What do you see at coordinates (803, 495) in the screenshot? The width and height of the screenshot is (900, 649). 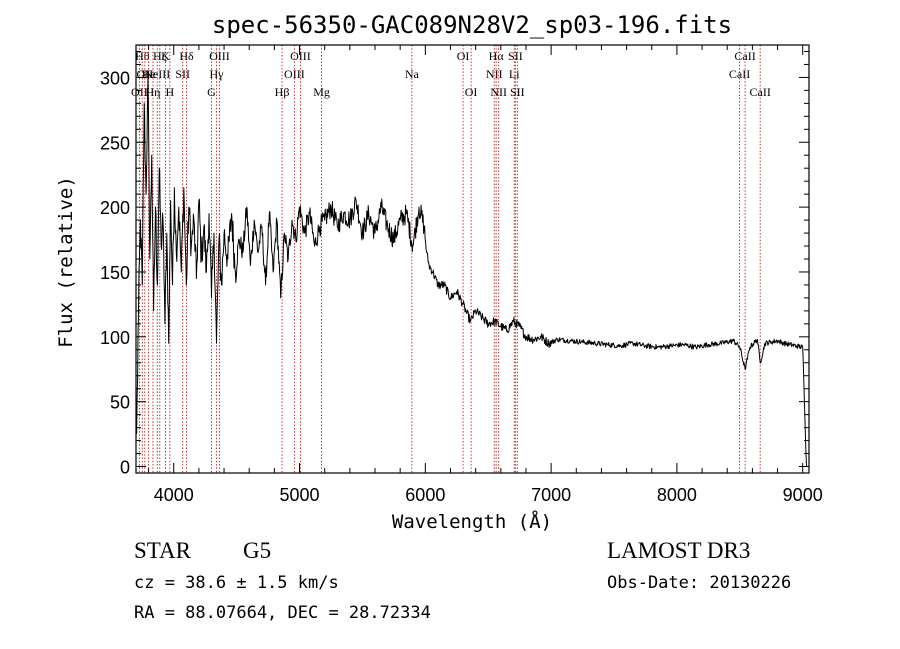 I see `x-tick-label: 9000` at bounding box center [803, 495].